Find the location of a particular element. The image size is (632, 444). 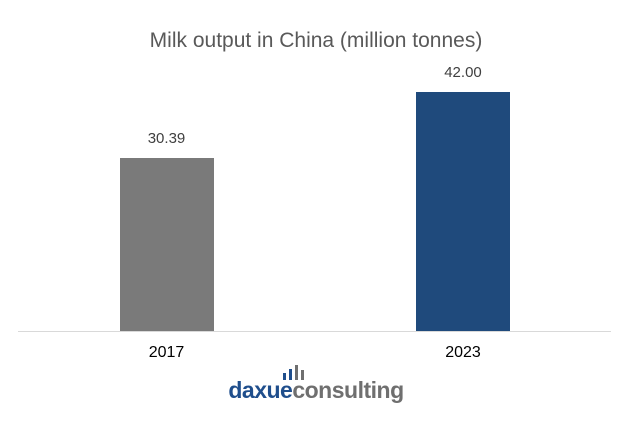

x-axis-baseline is located at coordinates (314, 331).